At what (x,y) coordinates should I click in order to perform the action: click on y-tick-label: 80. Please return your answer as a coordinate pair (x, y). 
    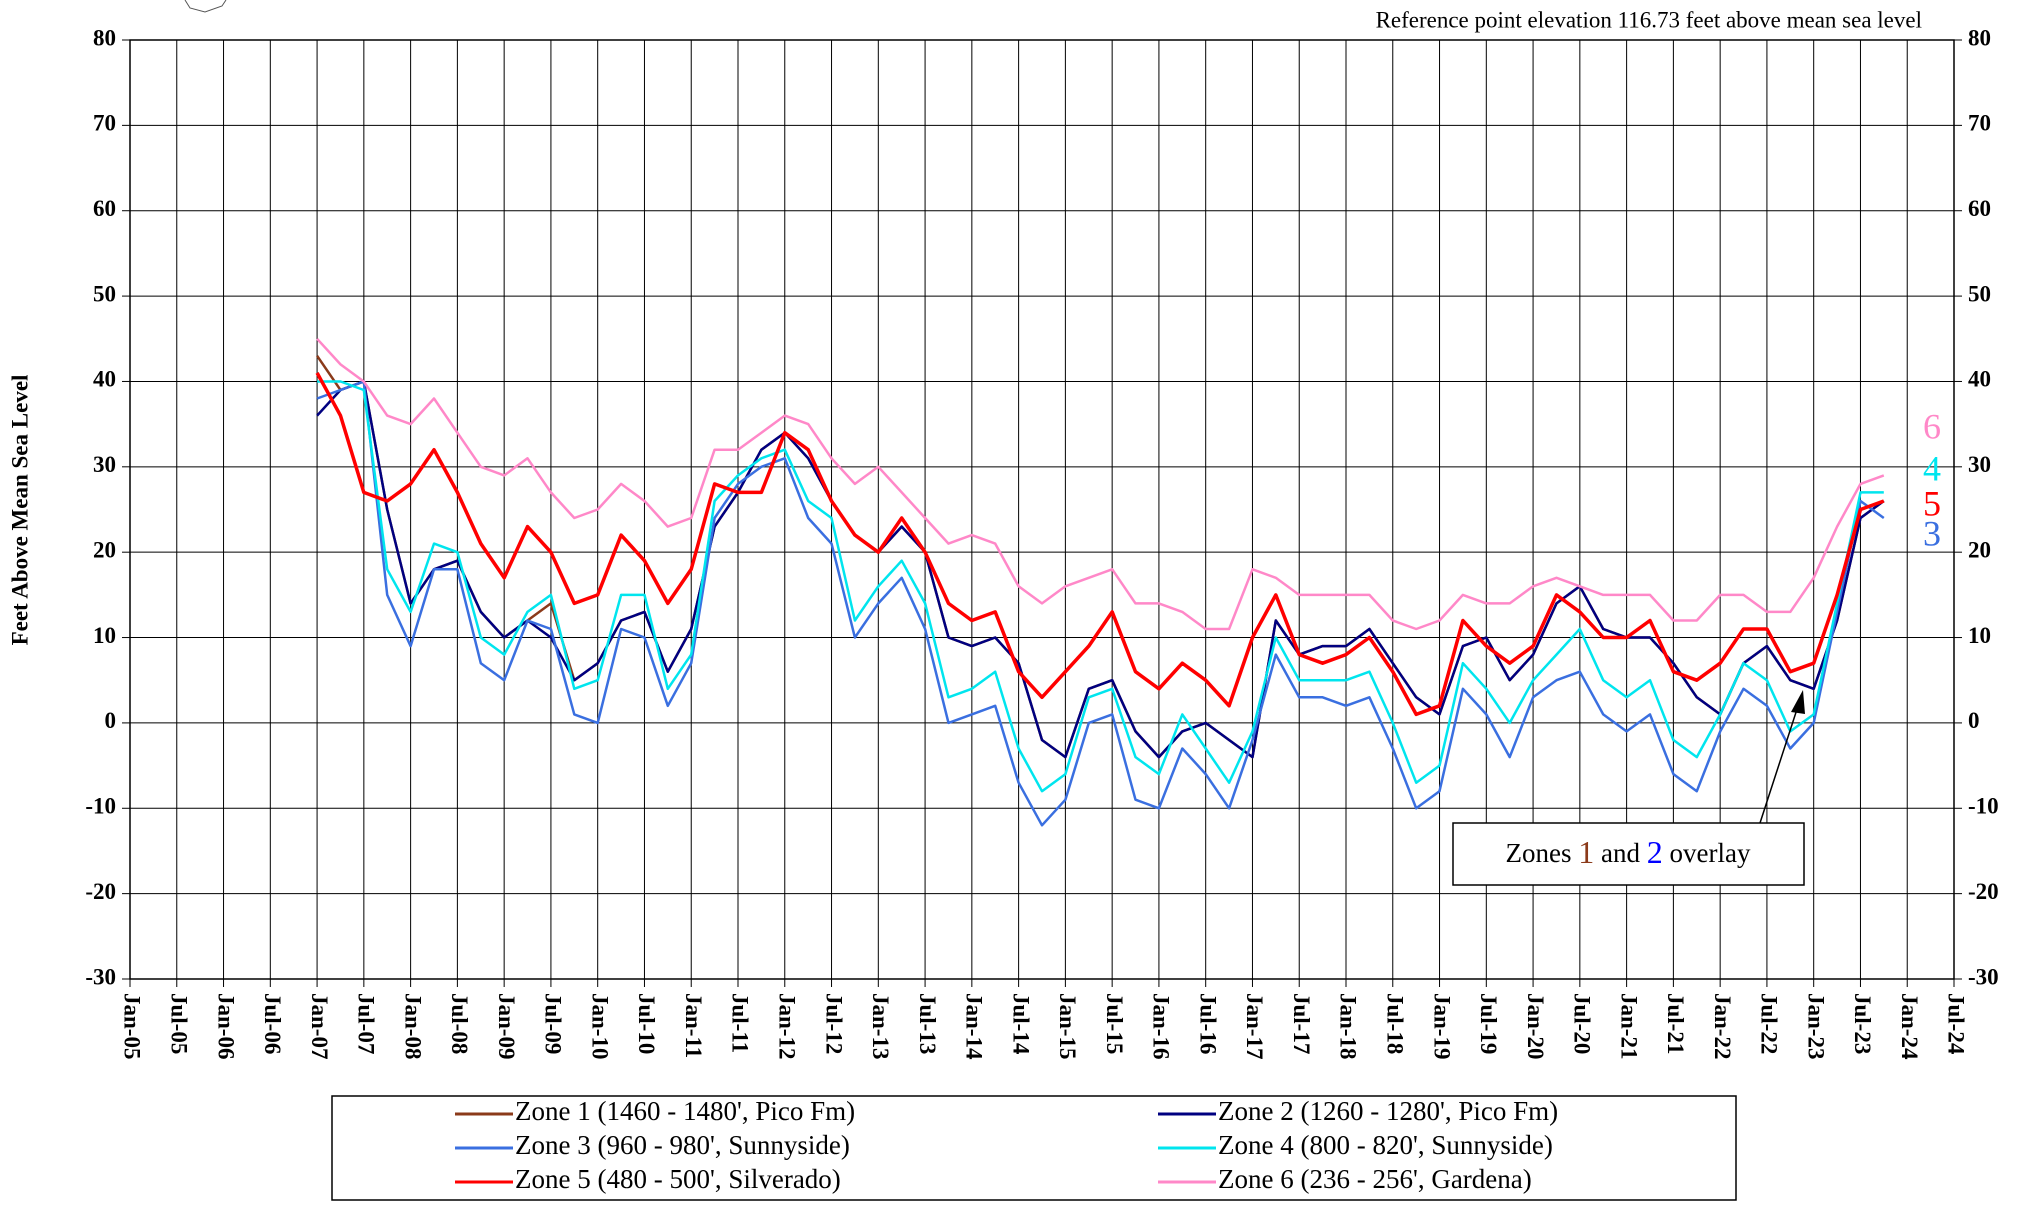
    Looking at the image, I should click on (104, 37).